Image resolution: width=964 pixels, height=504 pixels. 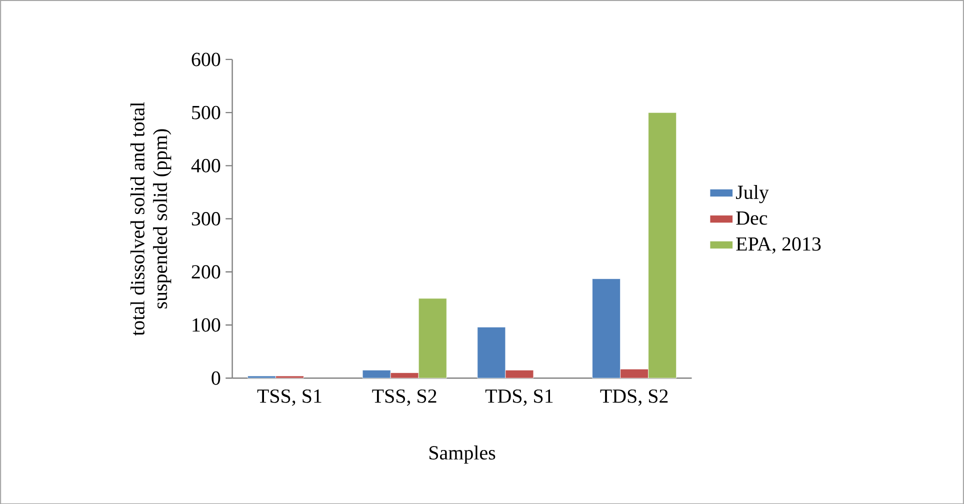 I want to click on y-tick-label: 200, so click(x=206, y=271).